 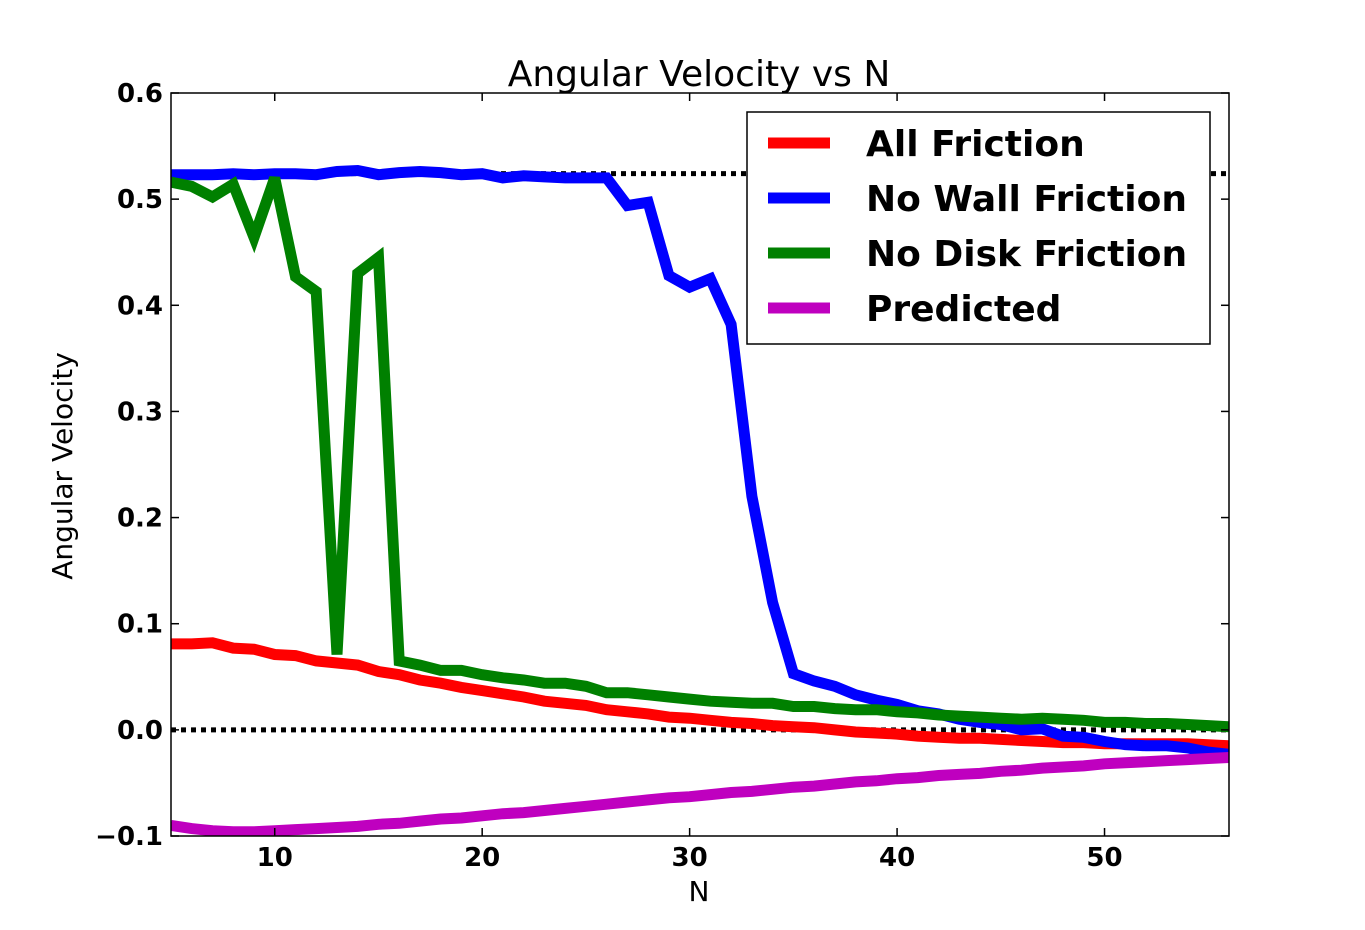 I want to click on x-tick-label: 30, so click(x=690, y=858).